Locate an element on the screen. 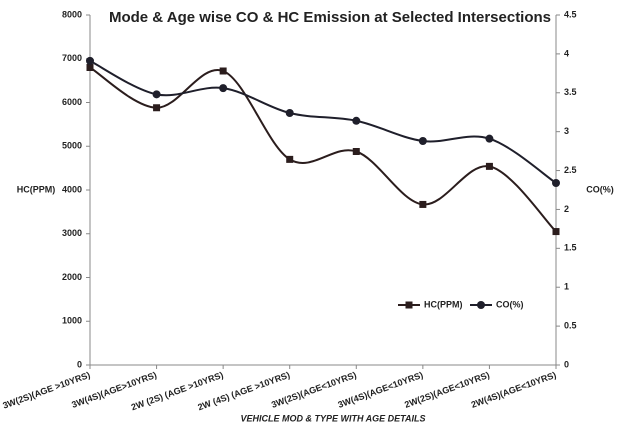  legend-label: HC(PPM) is located at coordinates (443, 304).